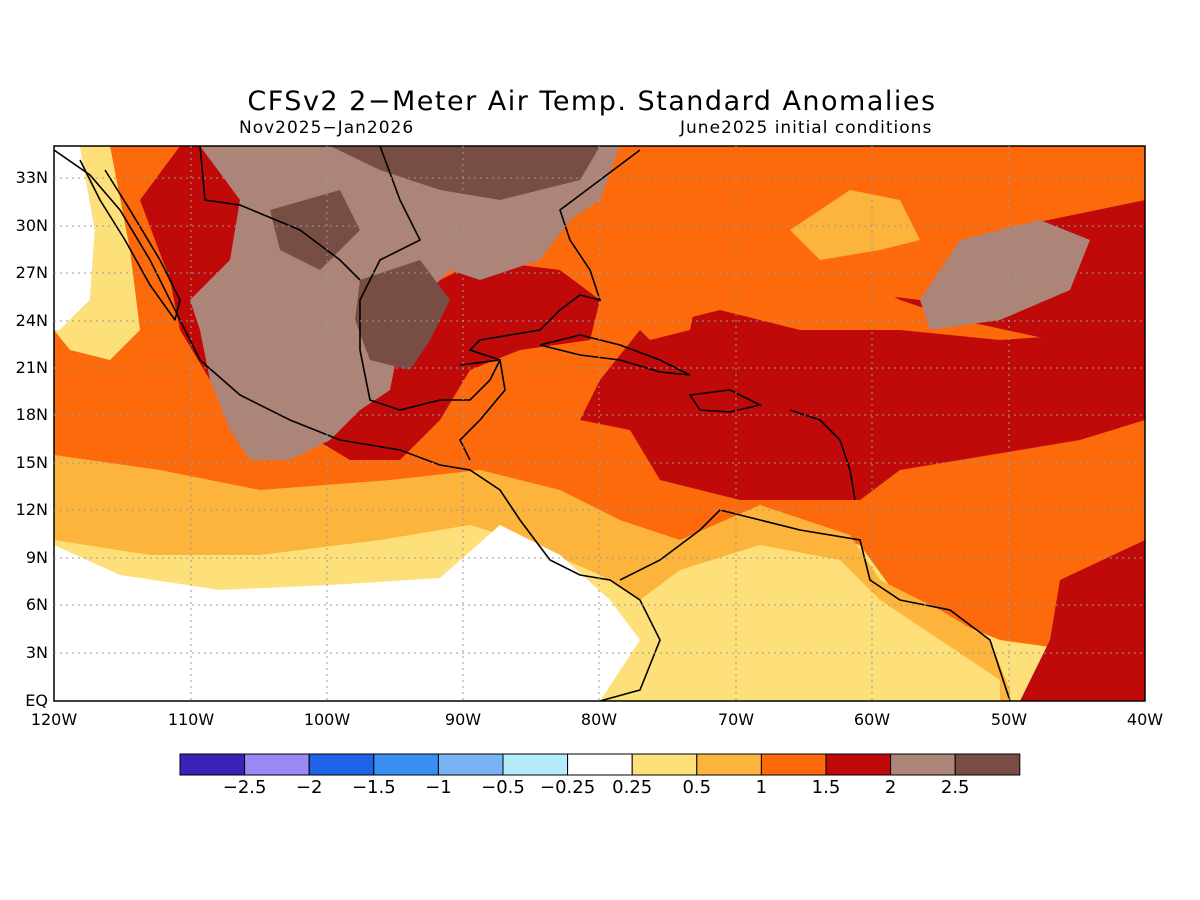 The height and width of the screenshot is (900, 1200). What do you see at coordinates (1145, 719) in the screenshot?
I see `lon-label-40w: 40W` at bounding box center [1145, 719].